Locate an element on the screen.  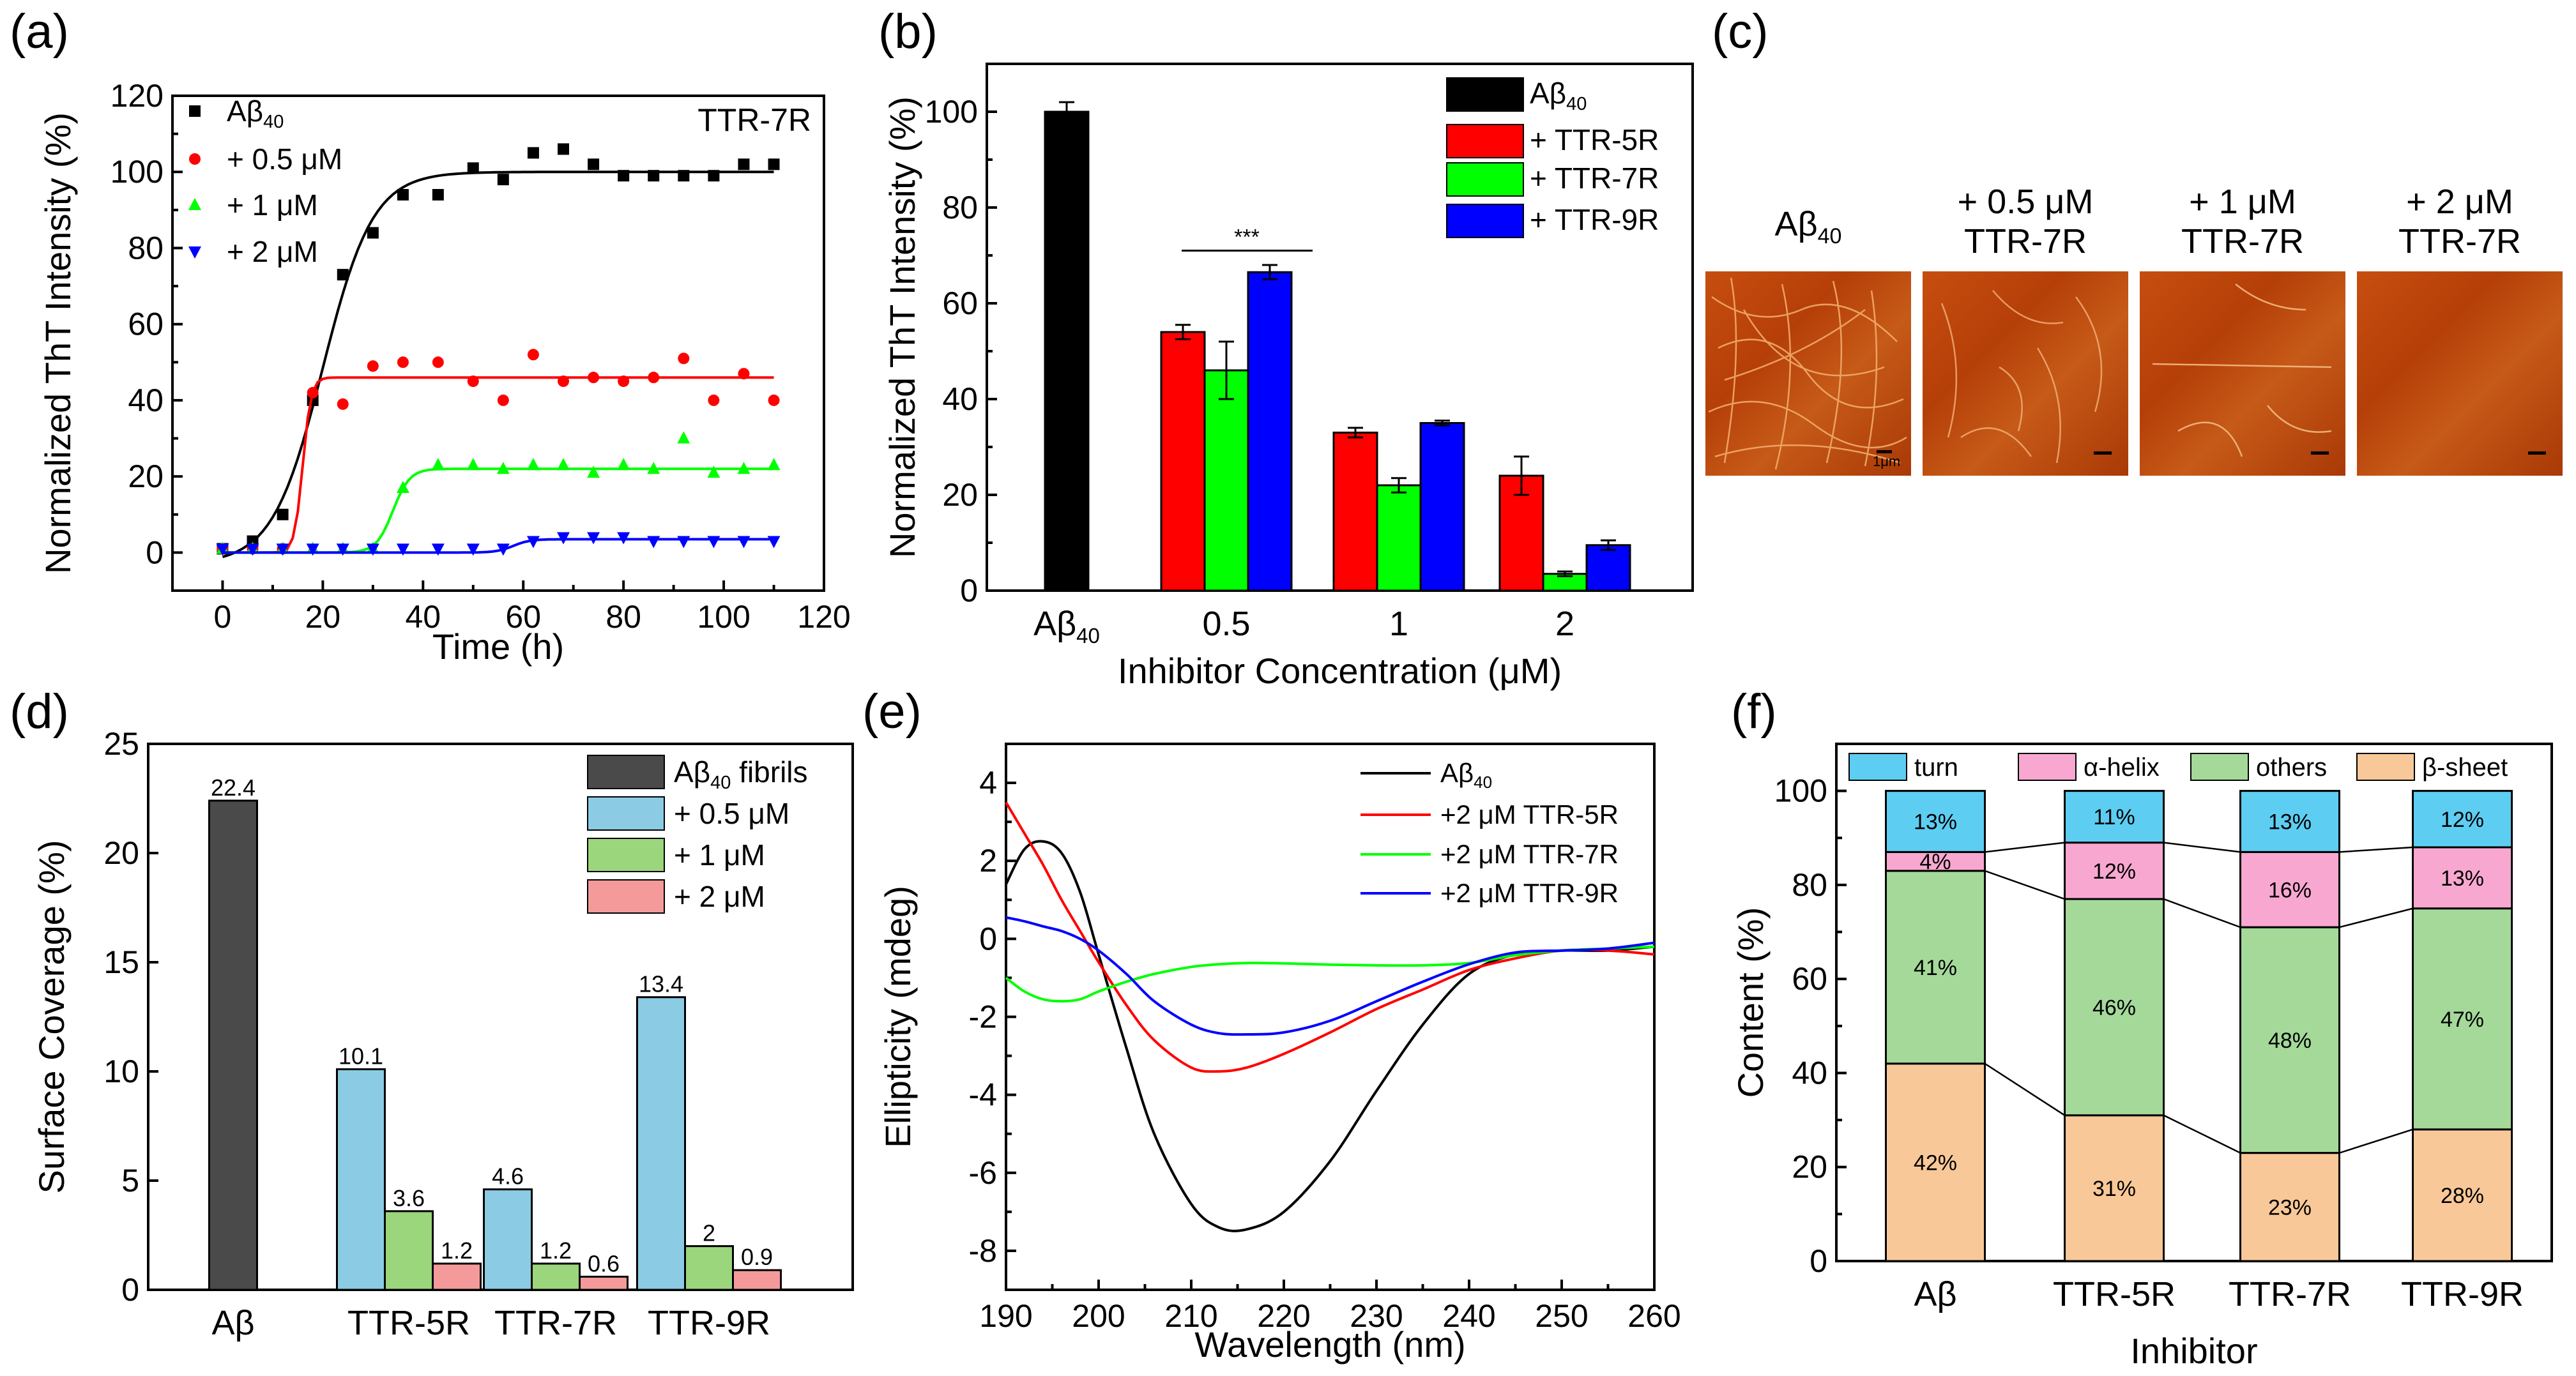
data-label: 3.6 is located at coordinates (409, 1198).